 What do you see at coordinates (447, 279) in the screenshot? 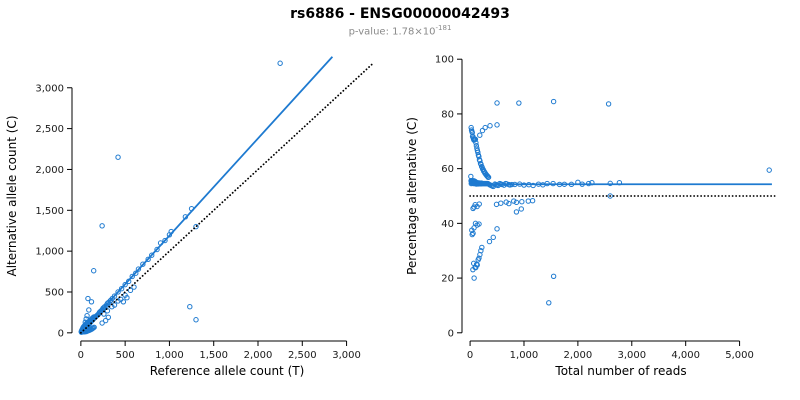
I see `svg-text: 20` at bounding box center [447, 279].